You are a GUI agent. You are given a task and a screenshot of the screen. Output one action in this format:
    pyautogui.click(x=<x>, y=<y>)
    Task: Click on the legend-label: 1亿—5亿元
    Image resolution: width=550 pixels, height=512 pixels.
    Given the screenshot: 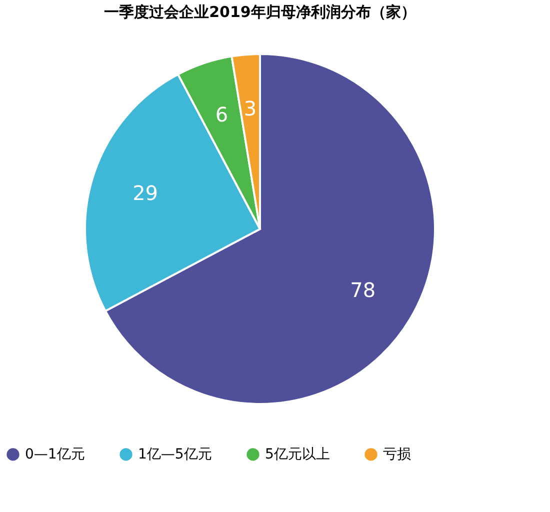 What is the action you would take?
    pyautogui.click(x=175, y=454)
    